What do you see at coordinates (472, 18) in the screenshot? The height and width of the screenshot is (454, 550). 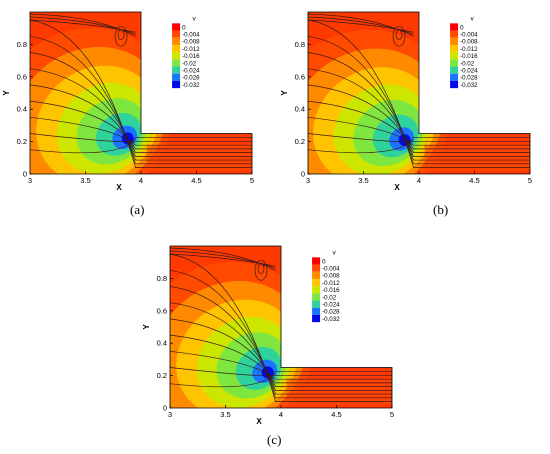 I see `legend-title: v` at bounding box center [472, 18].